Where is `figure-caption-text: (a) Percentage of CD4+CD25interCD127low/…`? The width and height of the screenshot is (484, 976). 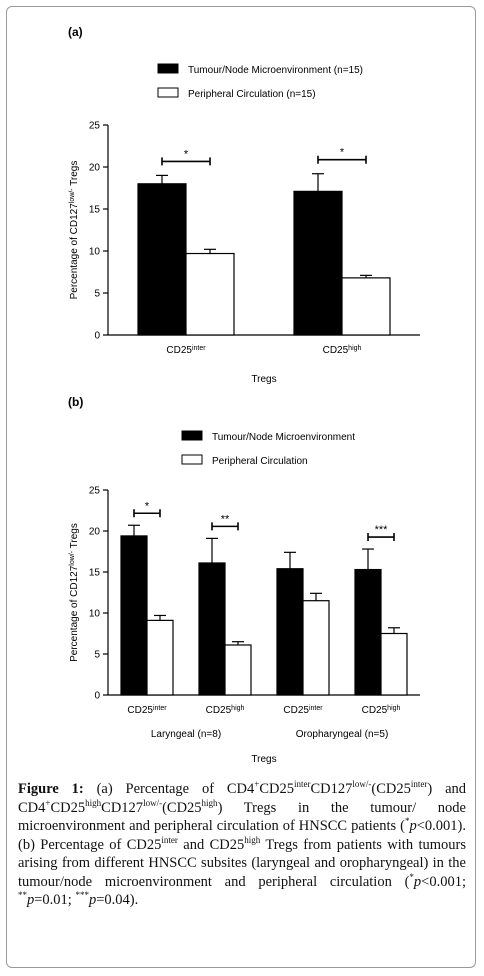 figure-caption-text: (a) Percentage of CD4+CD25interCD127low/… is located at coordinates (242, 844).